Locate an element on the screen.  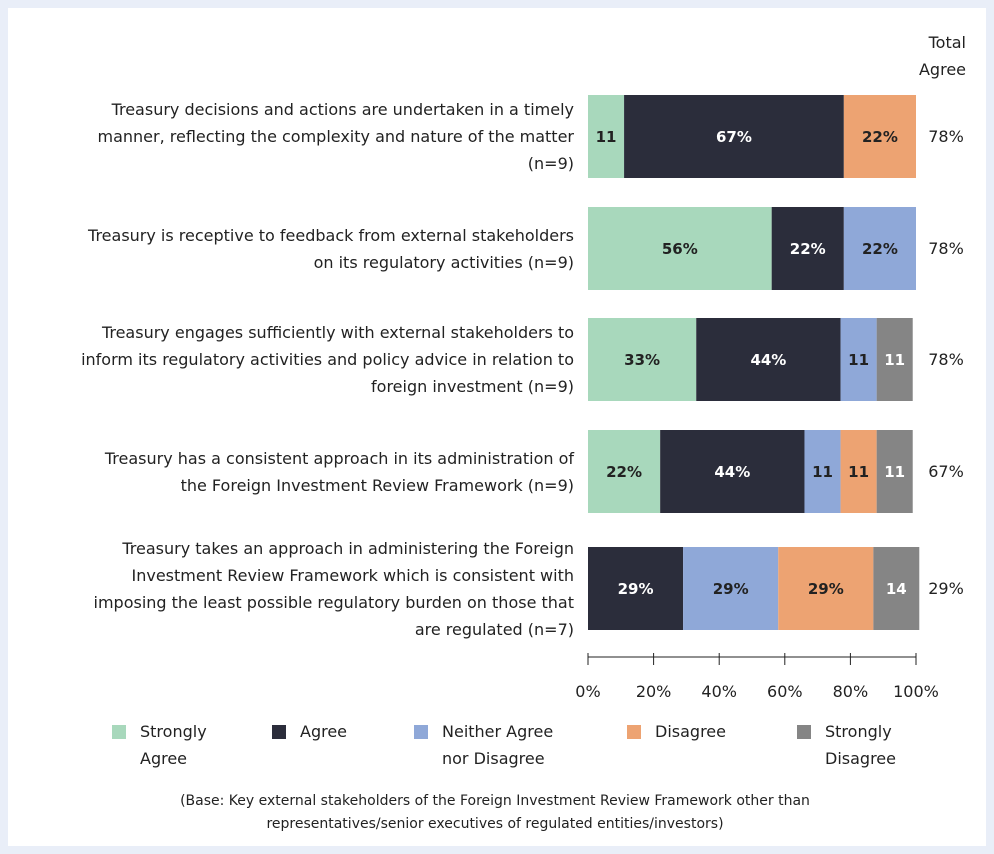
bar-label: 14 is located at coordinates (896, 589).